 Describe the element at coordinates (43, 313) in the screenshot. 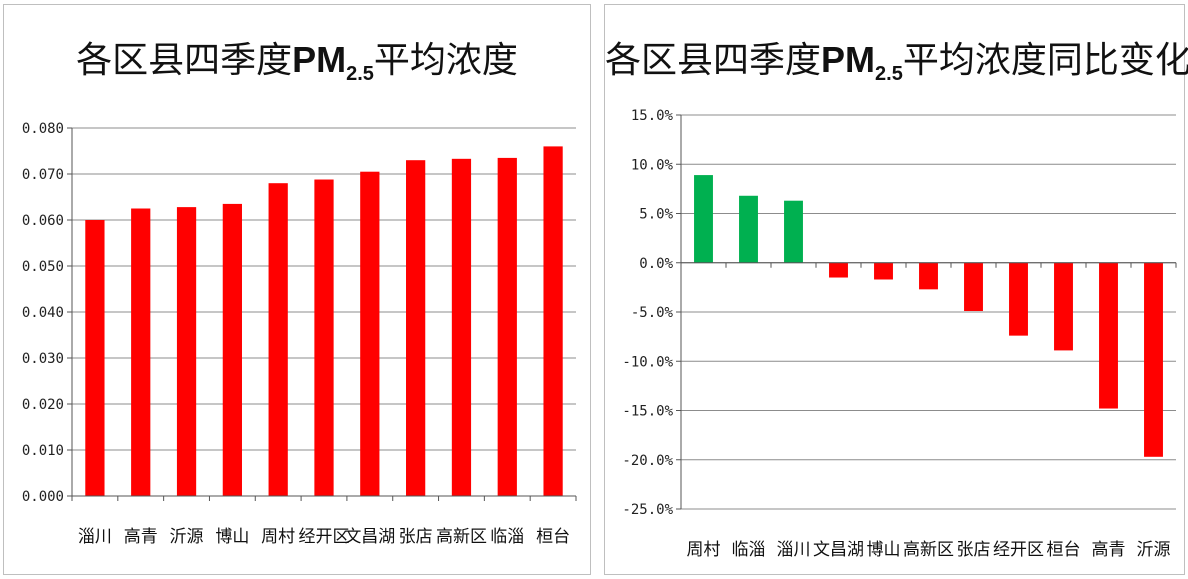

I see `left-y-tick-label: 0.040` at that location.